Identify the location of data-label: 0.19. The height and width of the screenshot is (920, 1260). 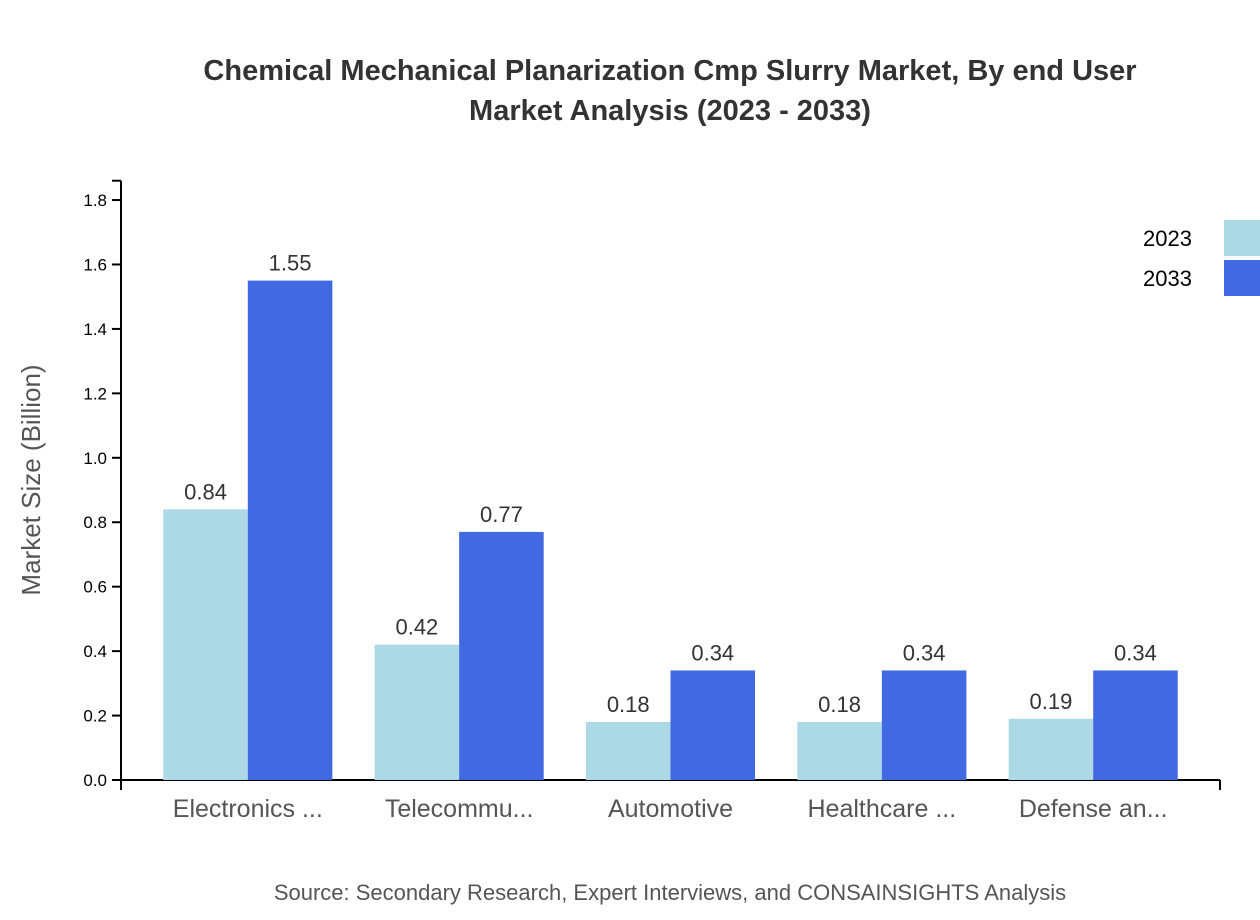
(1051, 701).